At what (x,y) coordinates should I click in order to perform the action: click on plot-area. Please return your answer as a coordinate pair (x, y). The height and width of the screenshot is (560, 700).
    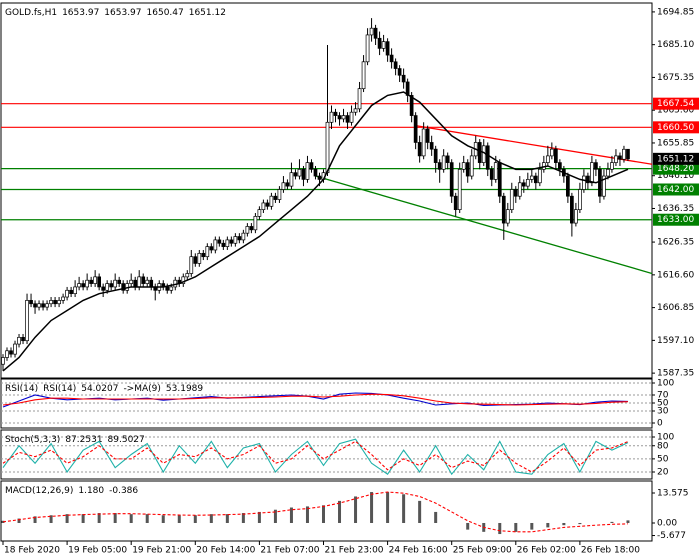
    Looking at the image, I should click on (315, 400).